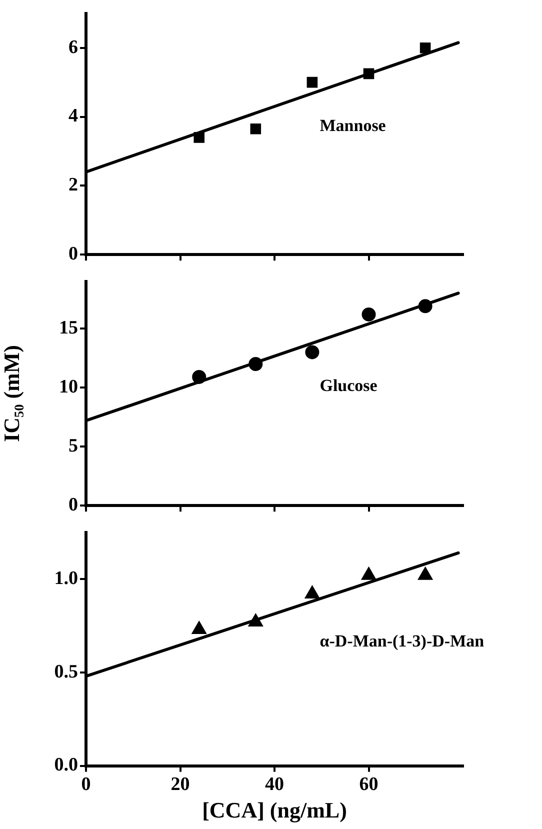  I want to click on y-tick-label: 15, so click(68, 328).